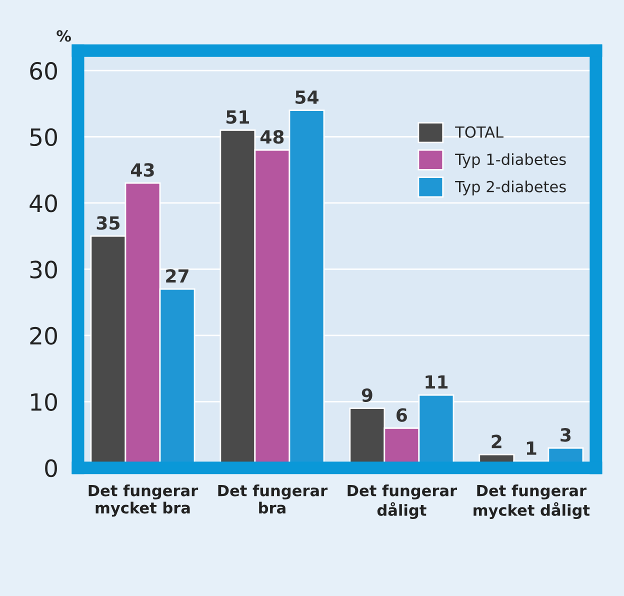 This screenshot has width=624, height=596. Describe the element at coordinates (272, 137) in the screenshot. I see `data-label: 48` at that location.